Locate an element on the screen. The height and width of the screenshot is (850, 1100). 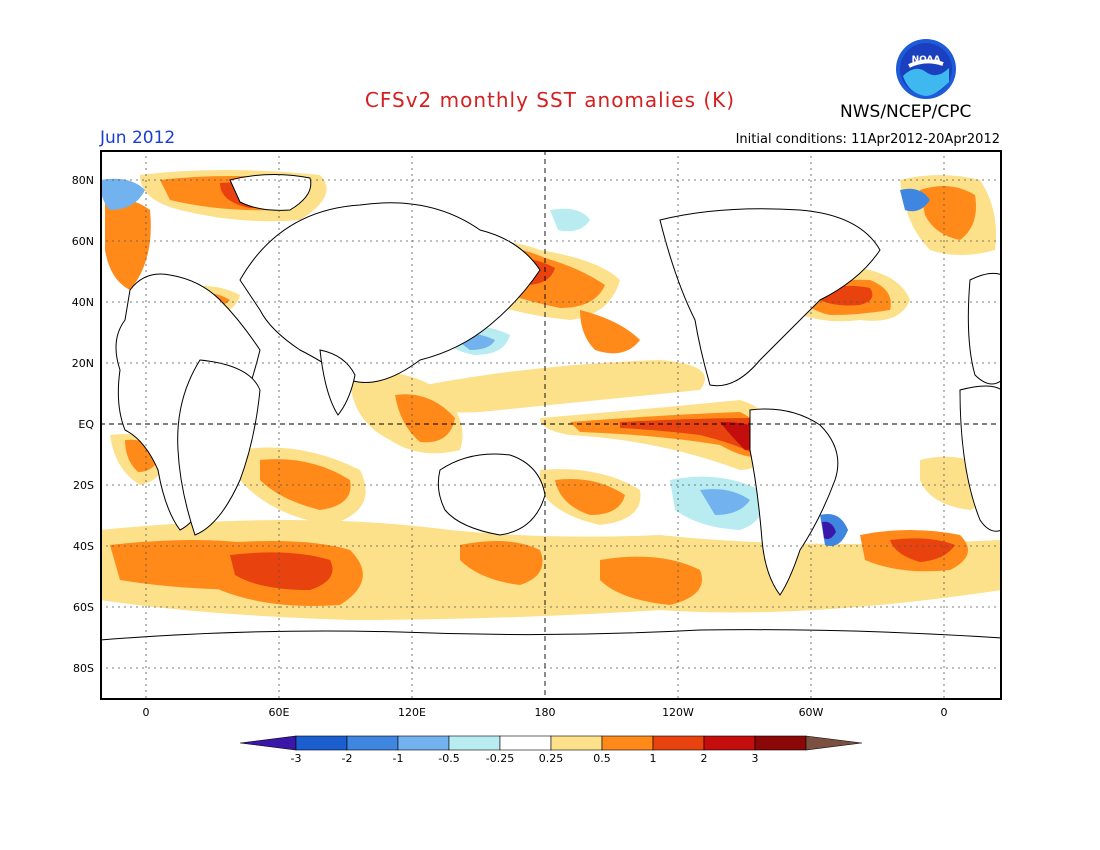
legend-tick-label: -3 is located at coordinates (296, 758).